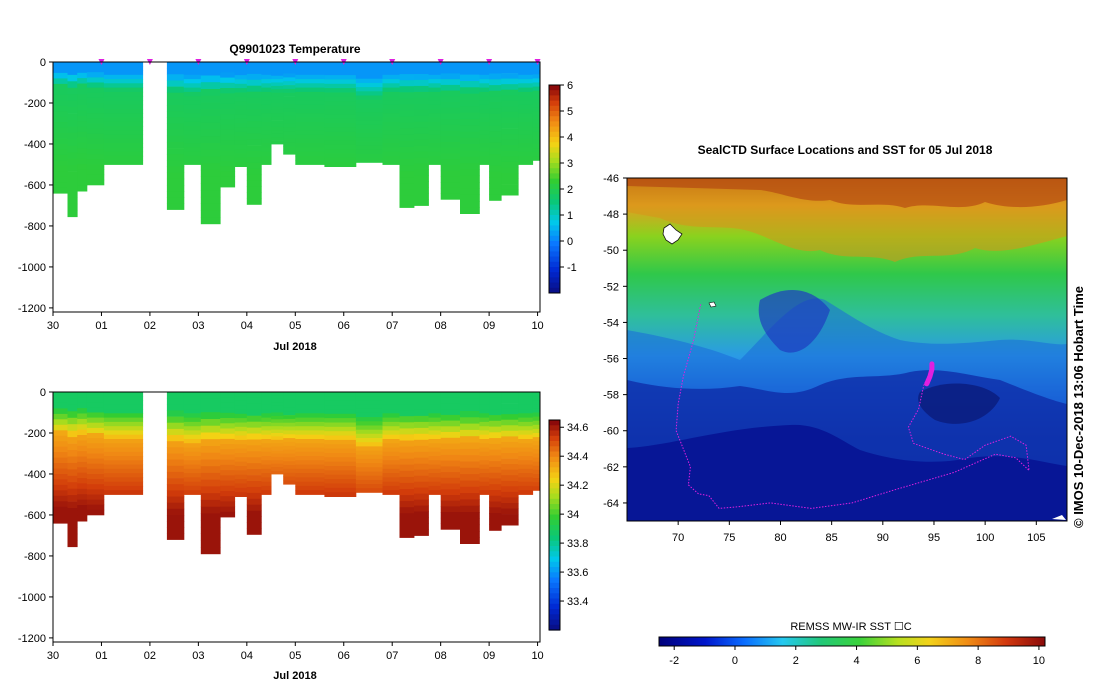 This screenshot has height=700, width=1099. Describe the element at coordinates (1059, 517) in the screenshot. I see `continent-edge-marker` at that location.